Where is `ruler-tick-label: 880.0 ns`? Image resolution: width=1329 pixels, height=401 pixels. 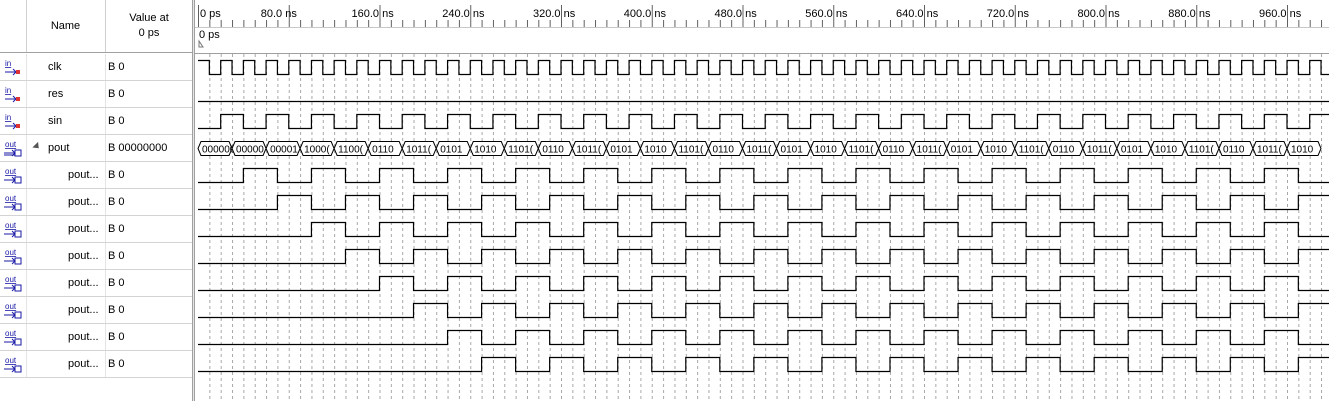
ruler-tick-label: 880.0 ns is located at coordinates (1189, 14).